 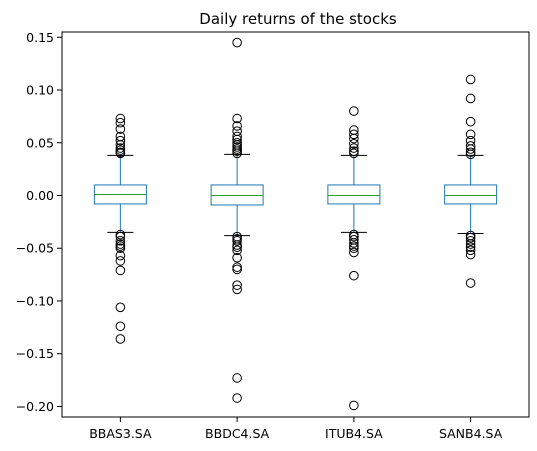 What do you see at coordinates (40, 195) in the screenshot?
I see `y-tick-label: 0.00` at bounding box center [40, 195].